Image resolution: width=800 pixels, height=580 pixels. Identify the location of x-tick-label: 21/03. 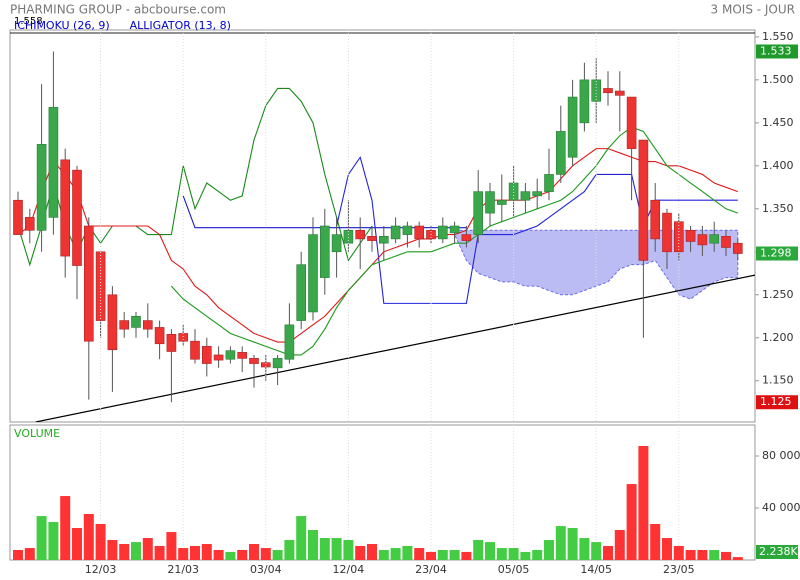
(183, 569).